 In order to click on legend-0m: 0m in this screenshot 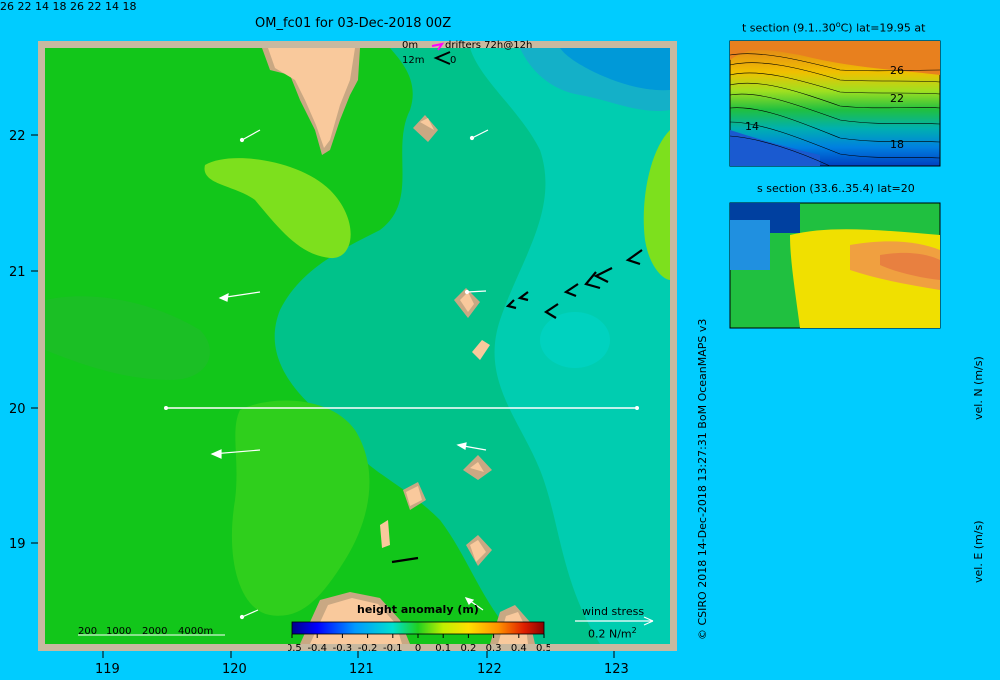, I will do `click(410, 45)`.